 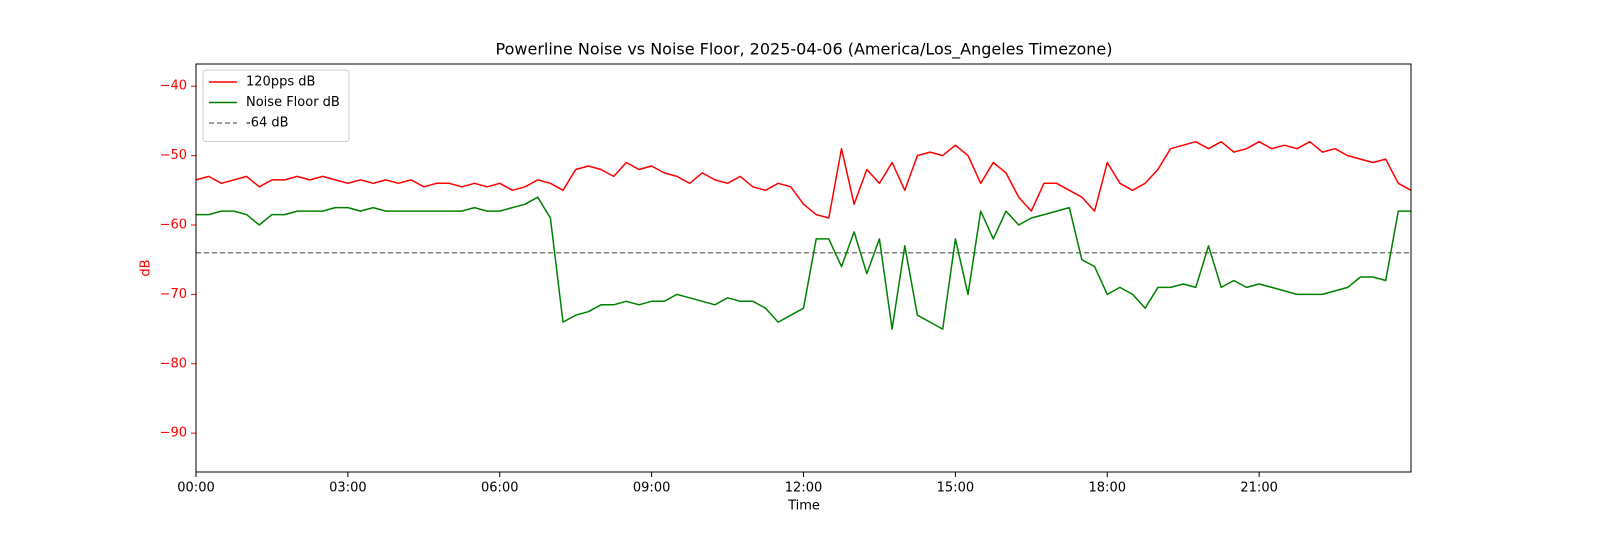 I want to click on x-tick-label: 00:00, so click(x=195, y=488).